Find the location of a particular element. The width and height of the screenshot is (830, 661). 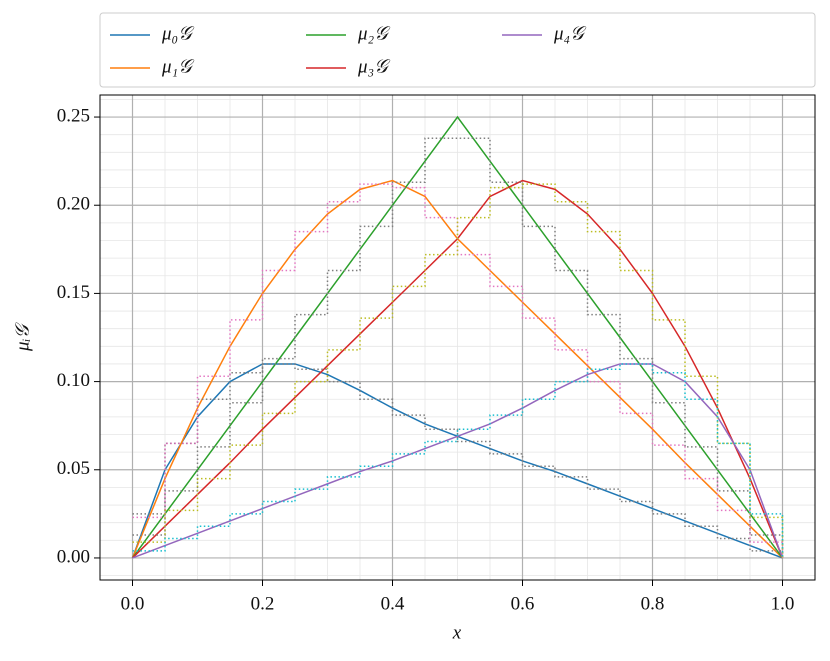

x-tick-label: 0.2 is located at coordinates (263, 603).